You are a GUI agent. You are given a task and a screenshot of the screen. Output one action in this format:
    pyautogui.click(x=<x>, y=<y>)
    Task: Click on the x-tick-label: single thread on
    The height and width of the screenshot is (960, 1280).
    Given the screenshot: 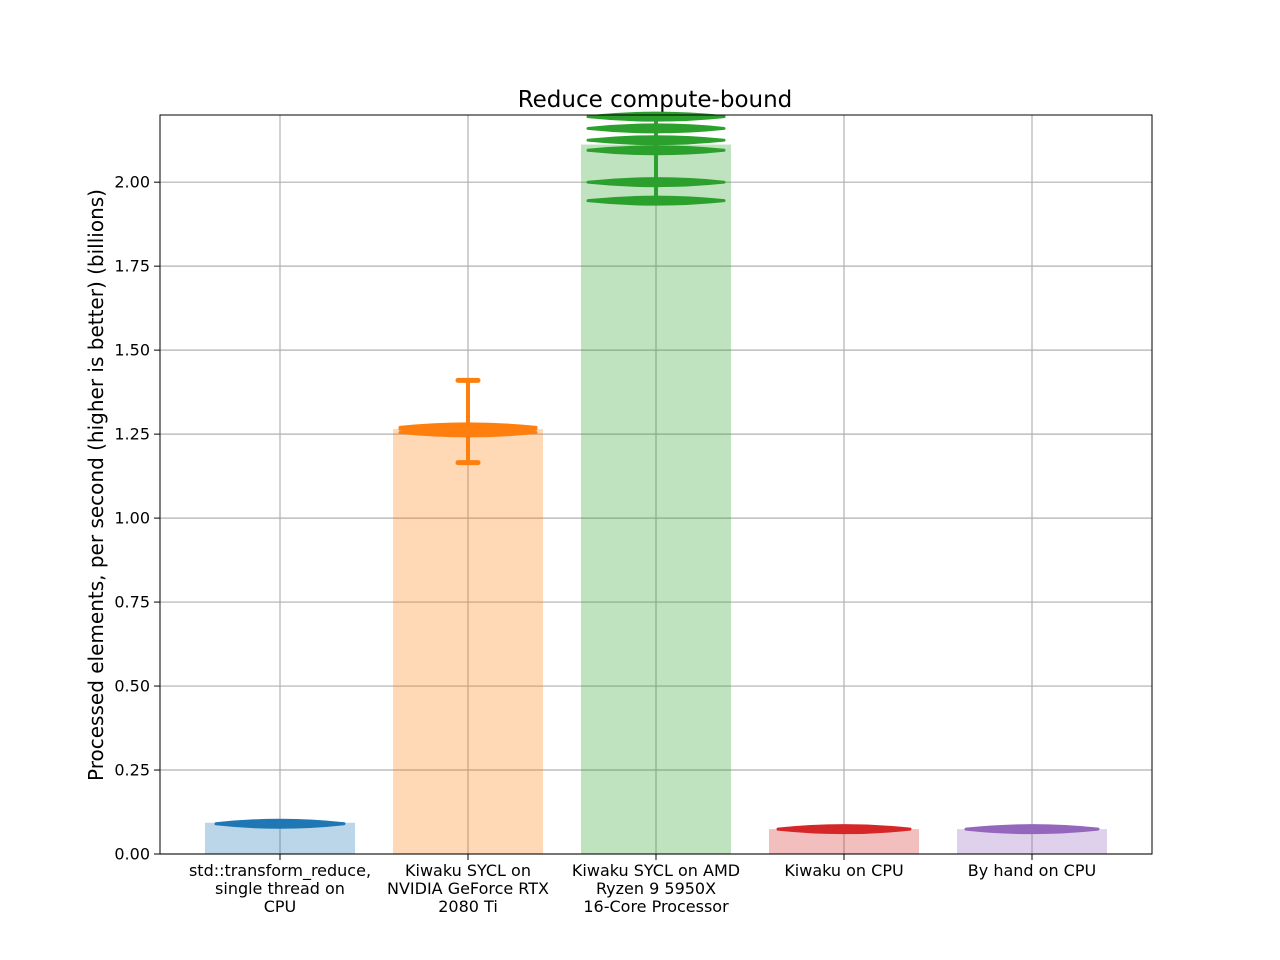 What is the action you would take?
    pyautogui.click(x=280, y=888)
    